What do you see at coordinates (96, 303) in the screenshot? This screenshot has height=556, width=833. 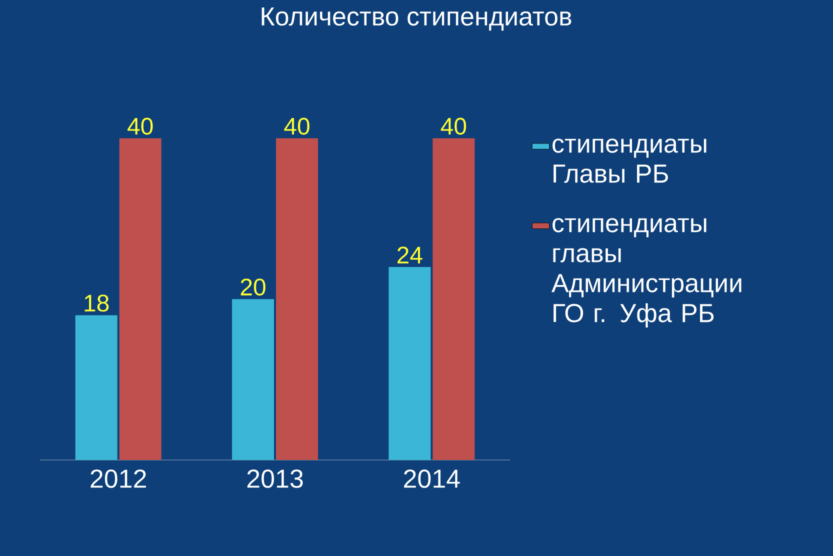 I see `data-label: 18` at bounding box center [96, 303].